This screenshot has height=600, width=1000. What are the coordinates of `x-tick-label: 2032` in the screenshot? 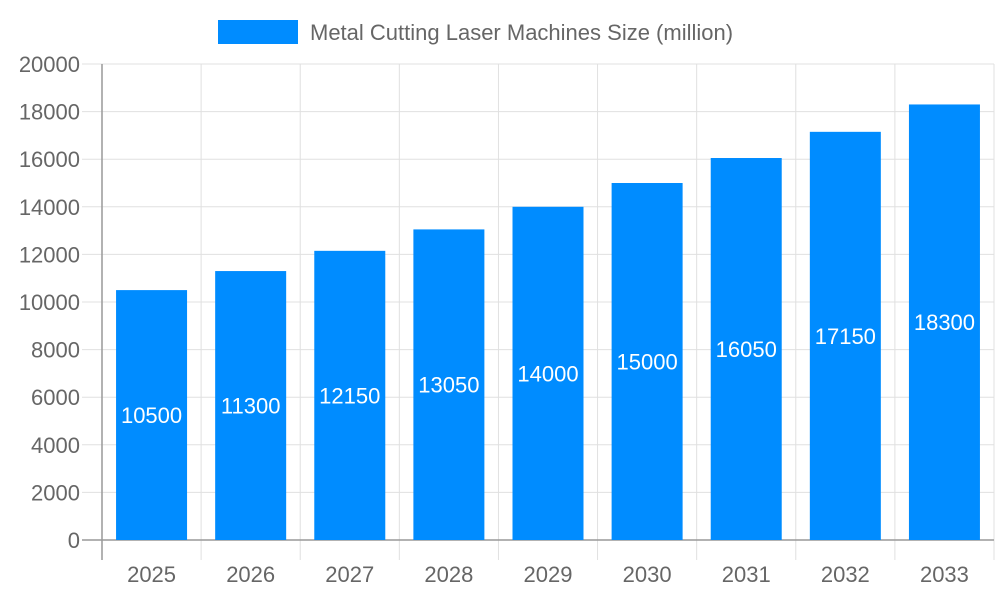 It's located at (845, 574).